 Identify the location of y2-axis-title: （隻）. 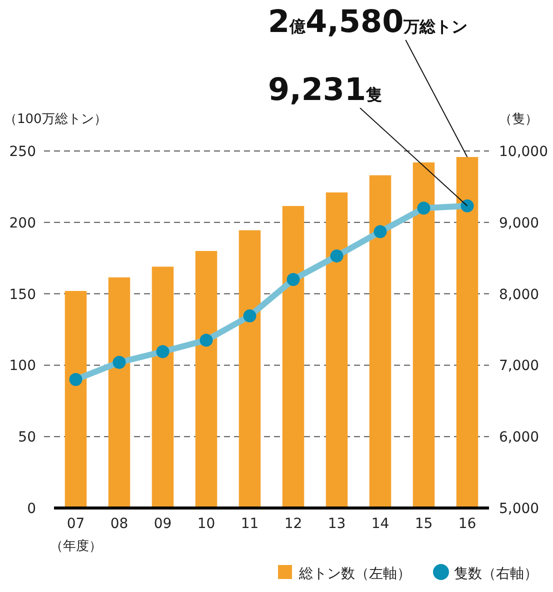
(518, 119).